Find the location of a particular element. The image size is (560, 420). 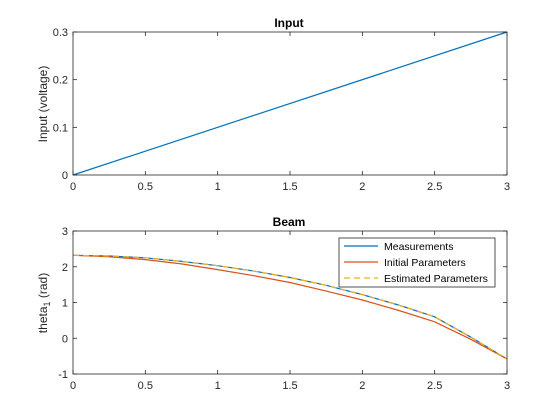

input-x-tick-label: 0.5 is located at coordinates (145, 187).